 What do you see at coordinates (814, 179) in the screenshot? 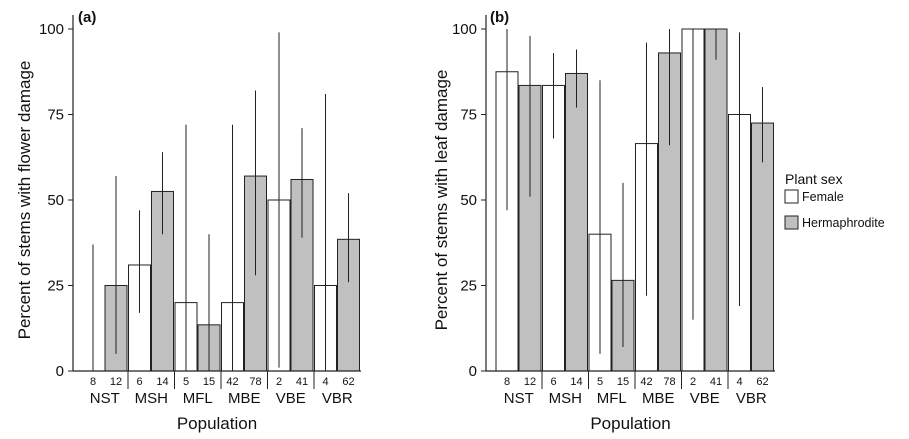
I see `legend-title: Plant sex` at bounding box center [814, 179].